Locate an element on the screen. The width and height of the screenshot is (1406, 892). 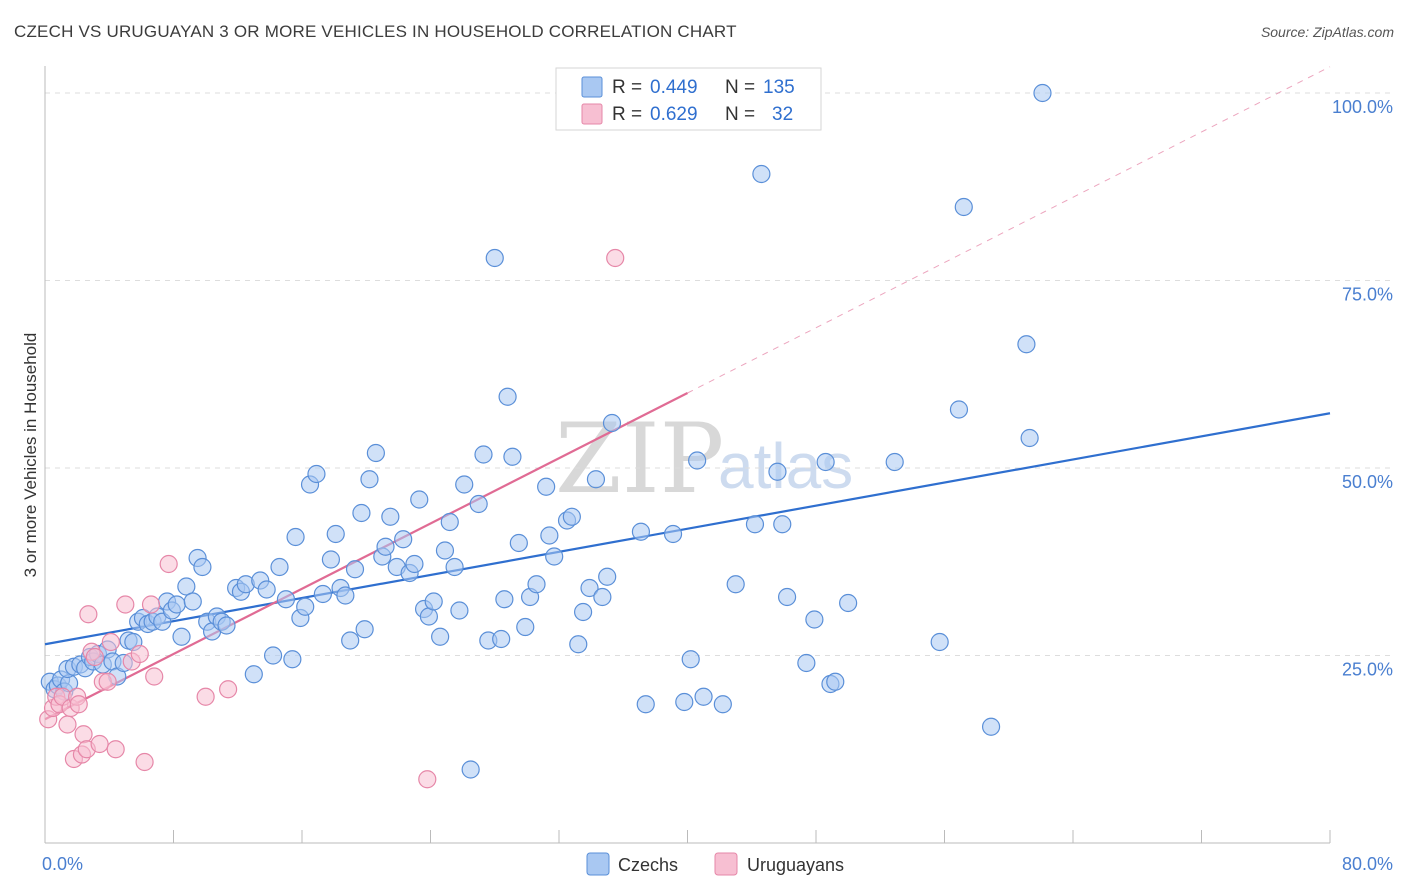
legend-r-label: R = is located at coordinates (627, 114).